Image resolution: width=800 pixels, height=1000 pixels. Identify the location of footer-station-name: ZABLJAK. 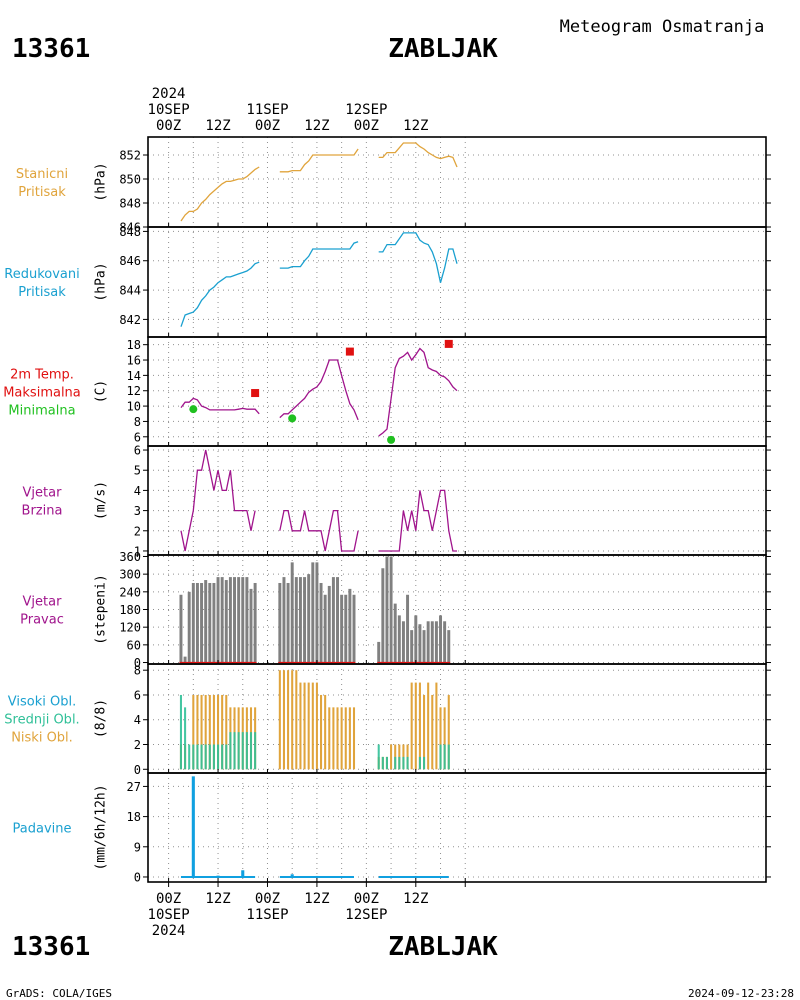
(443, 947).